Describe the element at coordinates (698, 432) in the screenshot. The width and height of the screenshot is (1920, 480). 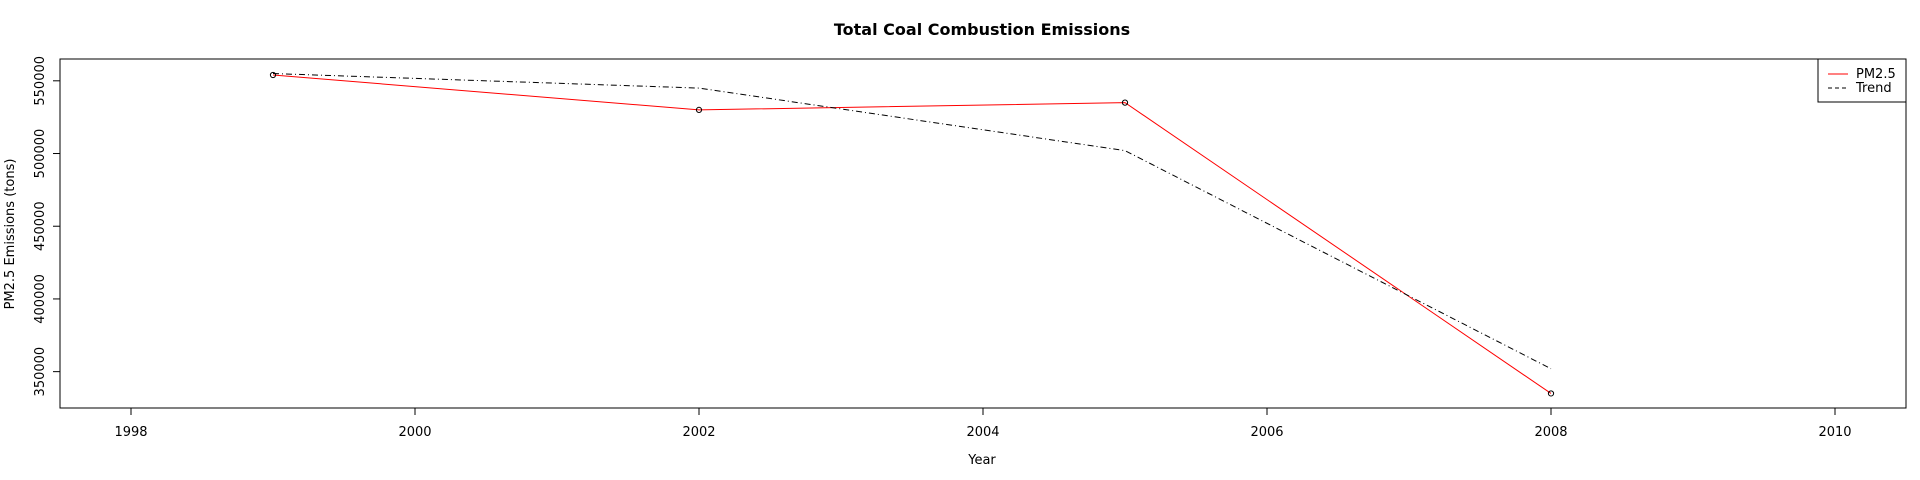
I see `x-tick-label: 2002` at that location.